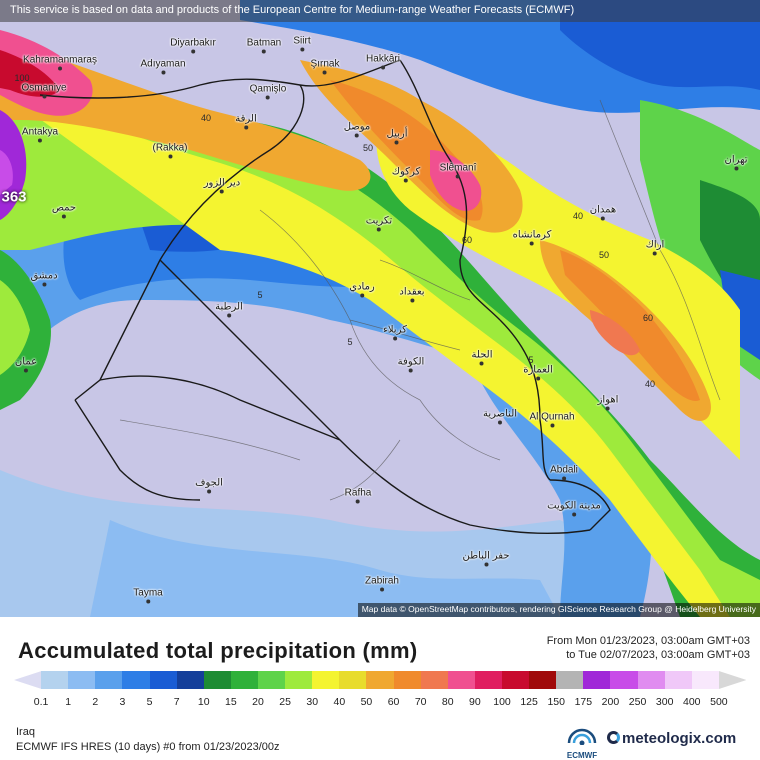  Describe the element at coordinates (736, 162) in the screenshot. I see `place-label: تهران` at that location.